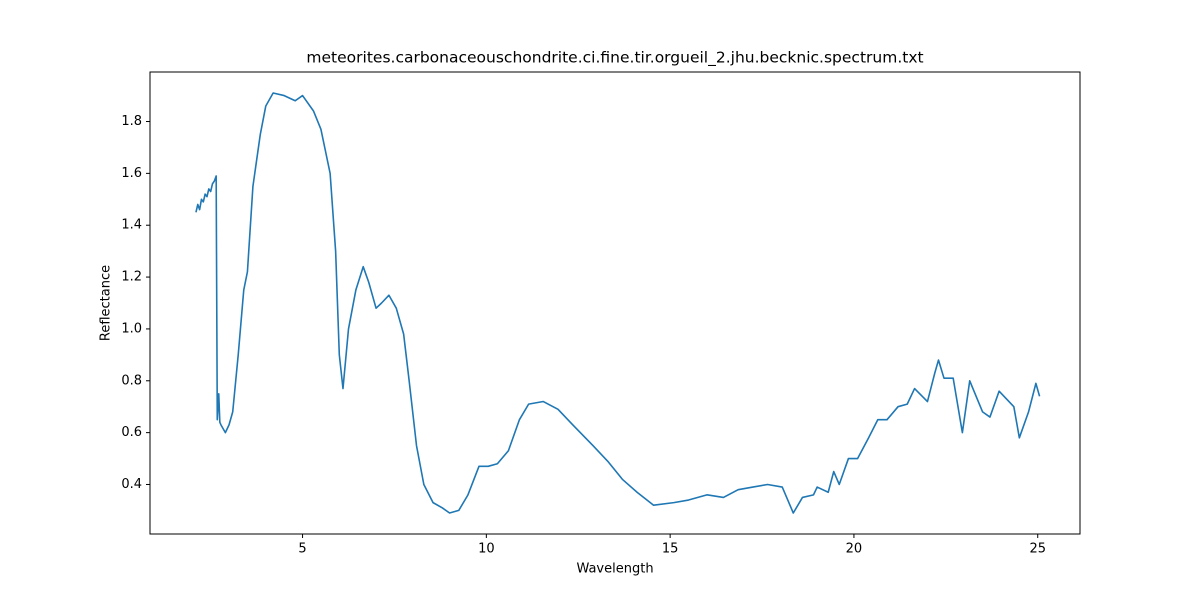 This screenshot has height=600, width=1200. Describe the element at coordinates (131, 225) in the screenshot. I see `y-tick-label: 1.4` at that location.